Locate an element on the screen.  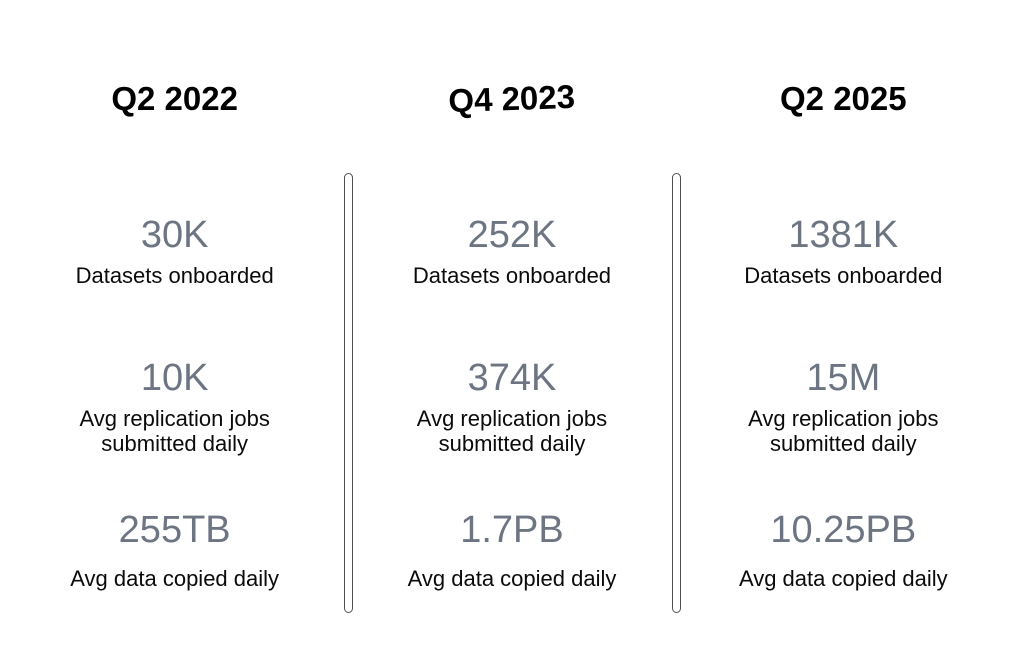
period-header: Q2 2025 is located at coordinates (843, 98).